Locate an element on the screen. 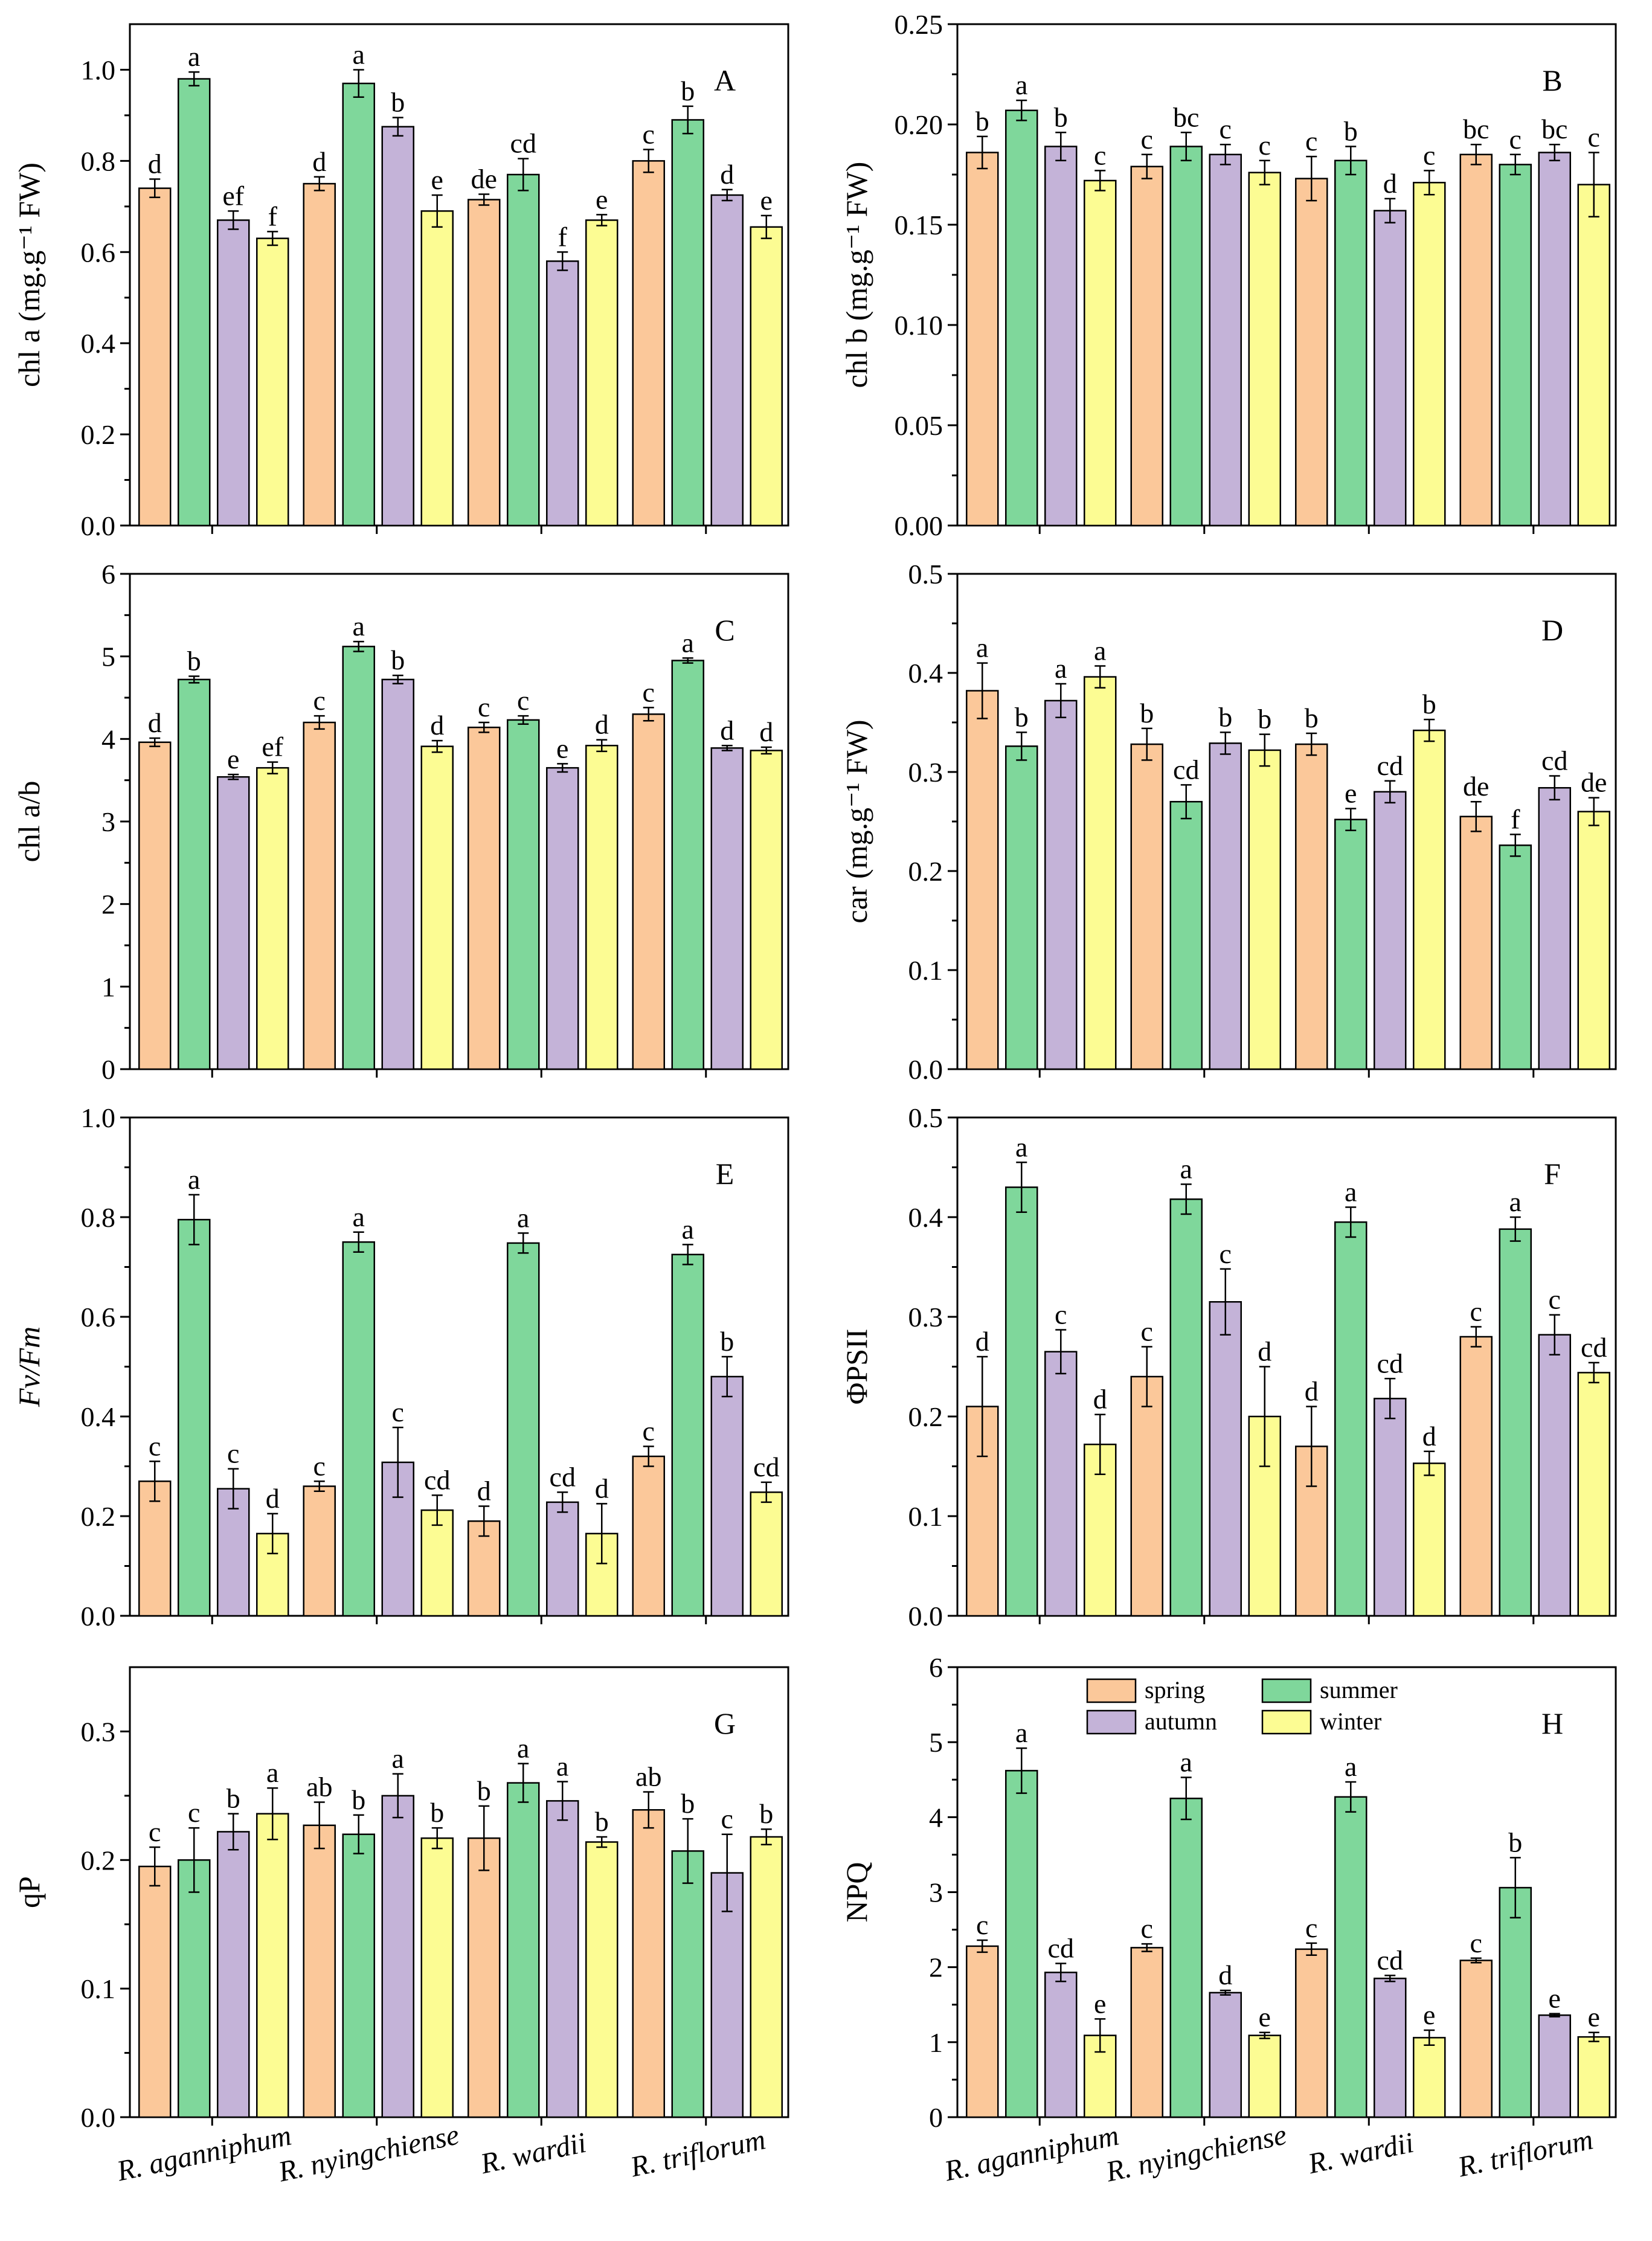  y-axis-label: chl a (mg.g⁻¹ FW) is located at coordinates (29, 274).